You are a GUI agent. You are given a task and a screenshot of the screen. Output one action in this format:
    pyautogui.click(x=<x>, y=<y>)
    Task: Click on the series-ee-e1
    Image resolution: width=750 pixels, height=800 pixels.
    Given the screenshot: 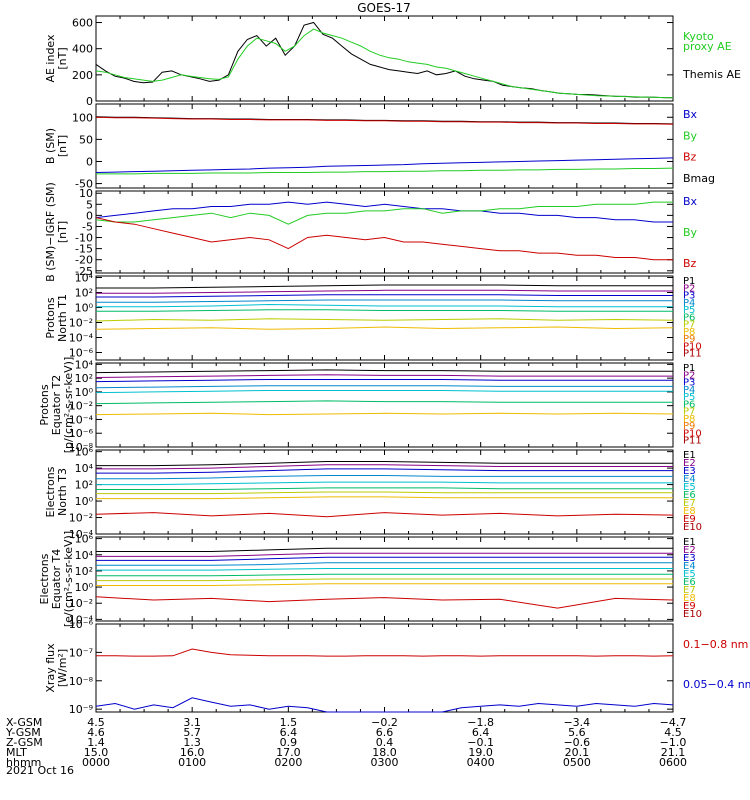 What is the action you would take?
    pyautogui.click(x=384, y=549)
    